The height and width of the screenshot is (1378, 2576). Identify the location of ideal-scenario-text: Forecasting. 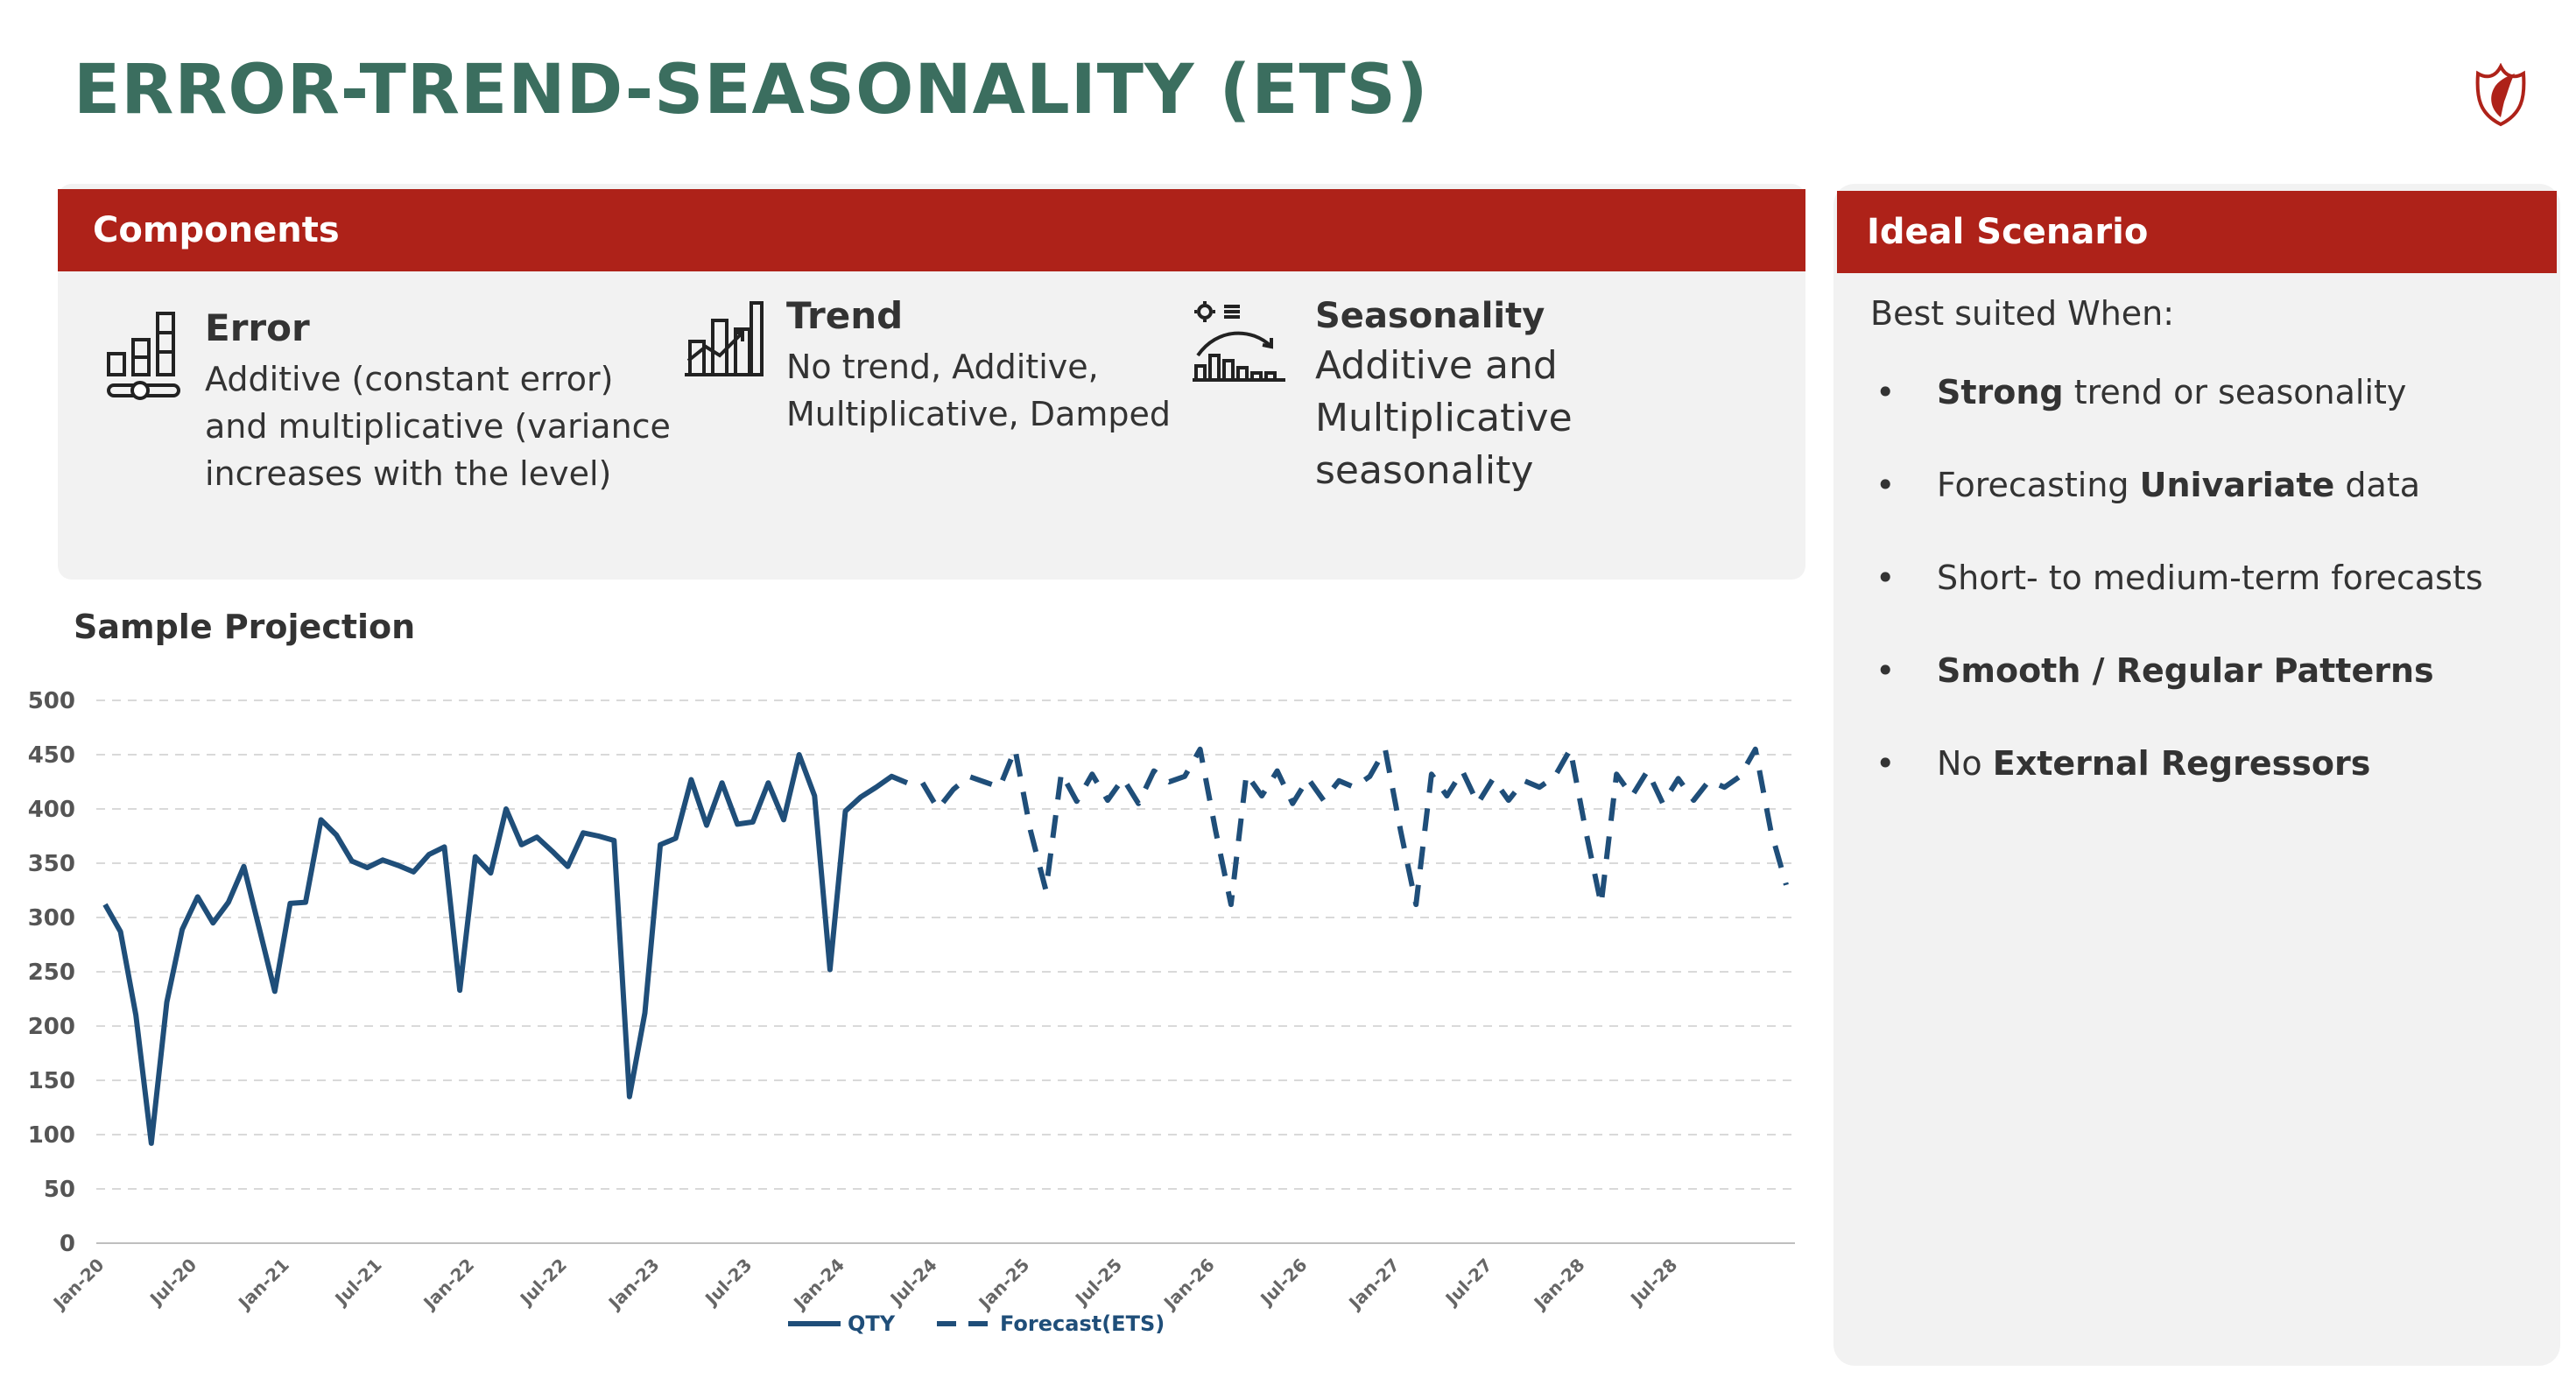
(2038, 485).